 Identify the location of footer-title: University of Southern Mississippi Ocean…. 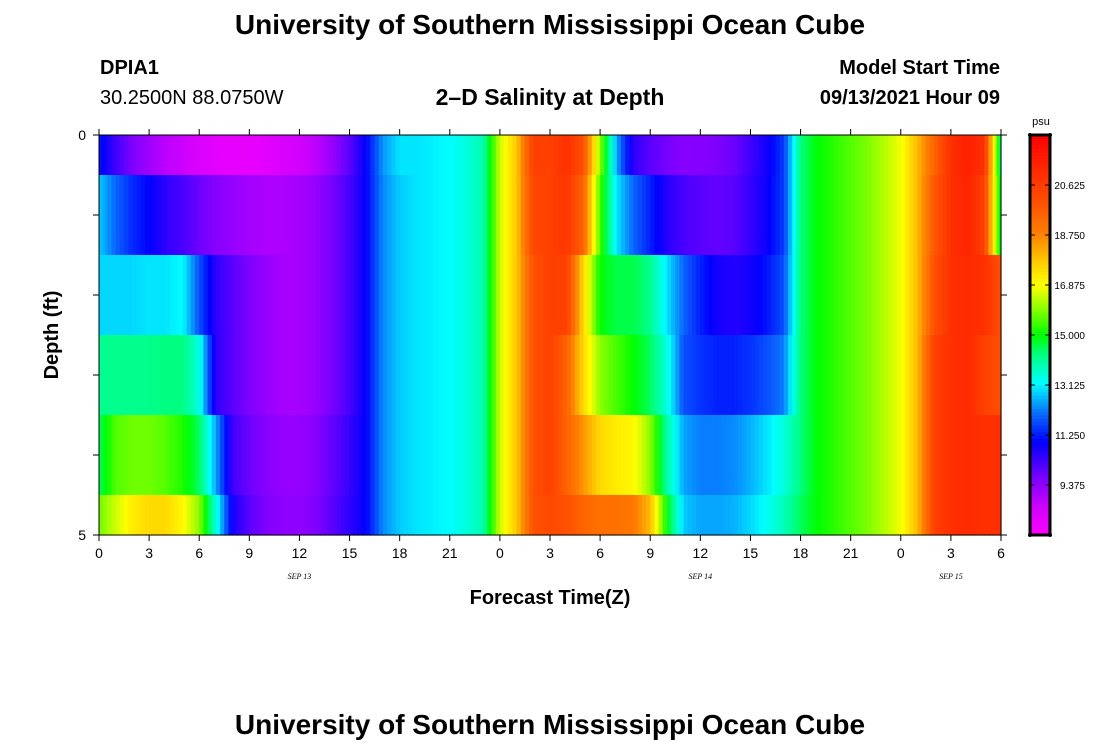
(550, 724).